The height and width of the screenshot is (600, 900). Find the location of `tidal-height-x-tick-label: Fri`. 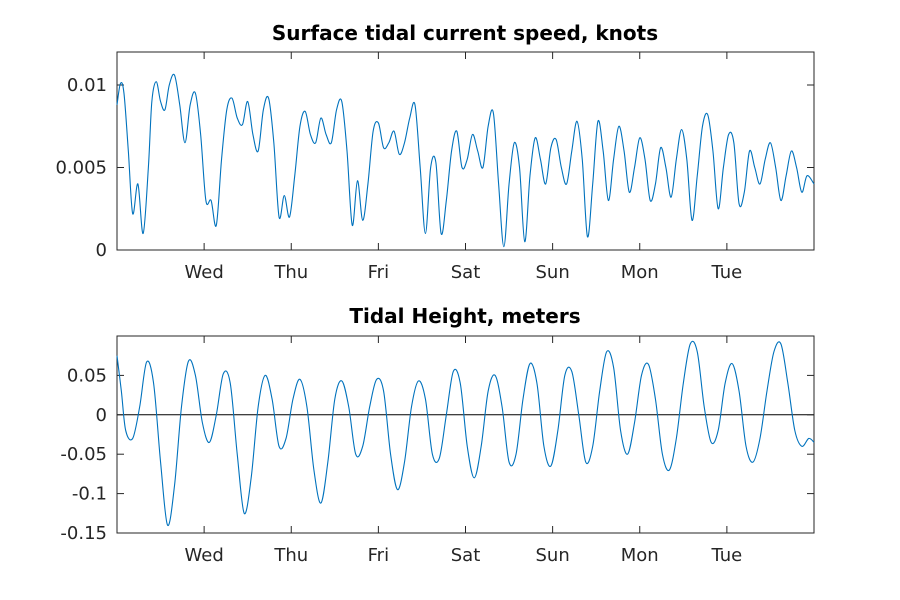

tidal-height-x-tick-label: Fri is located at coordinates (378, 555).